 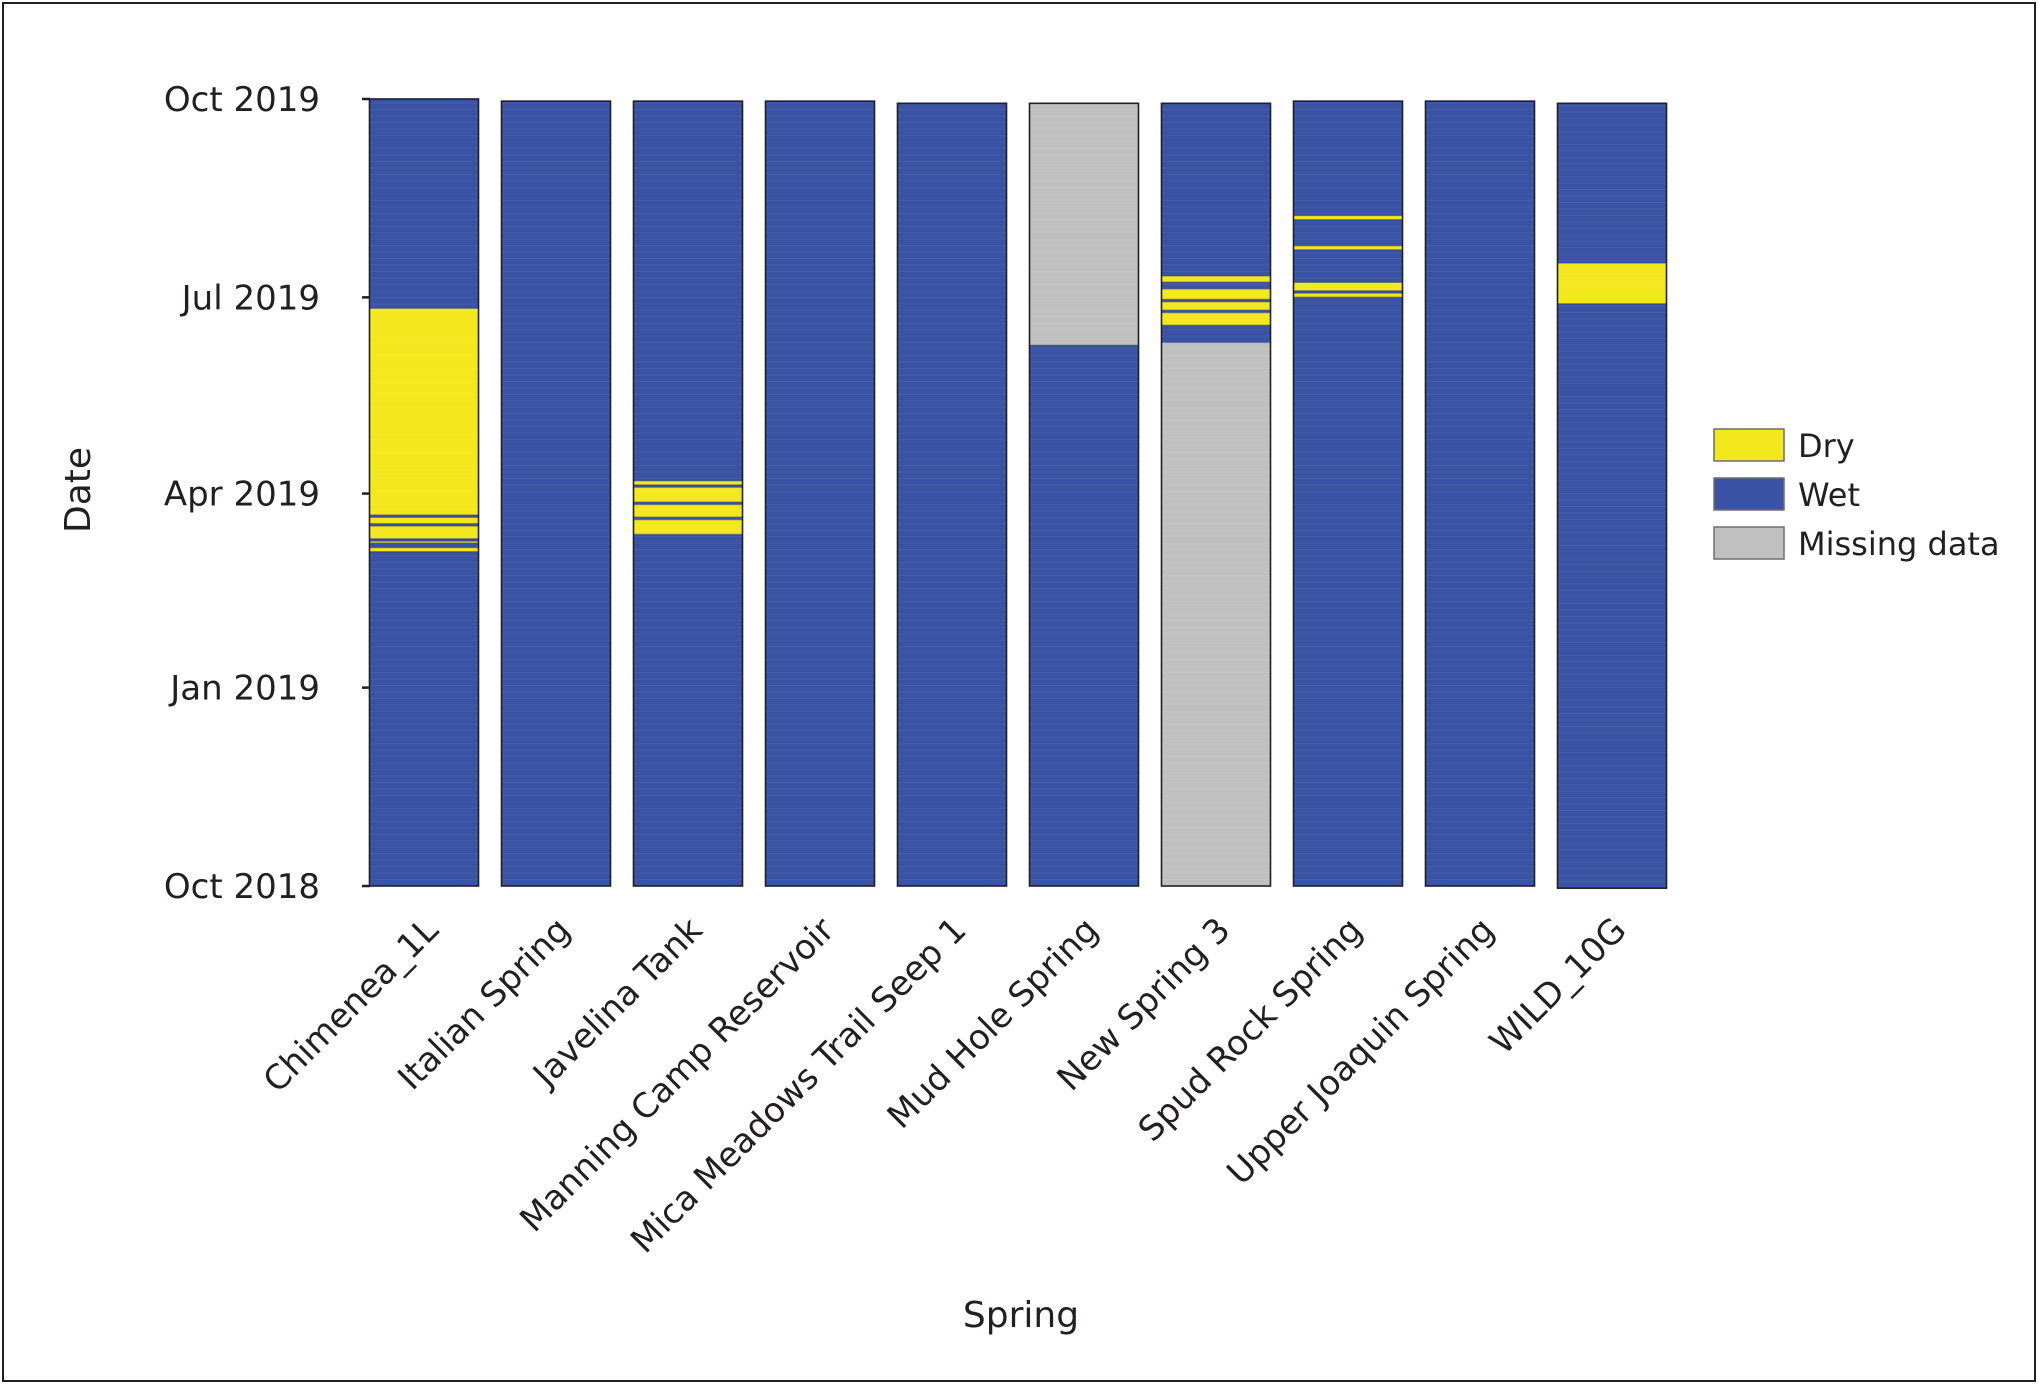 What do you see at coordinates (1021, 1315) in the screenshot?
I see `x-axis-title: Spring` at bounding box center [1021, 1315].